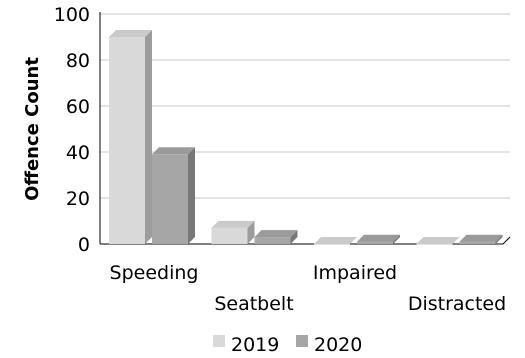 Image resolution: width=525 pixels, height=358 pixels. Describe the element at coordinates (233, 232) in the screenshot. I see `bar-seatbelt-2019` at that location.